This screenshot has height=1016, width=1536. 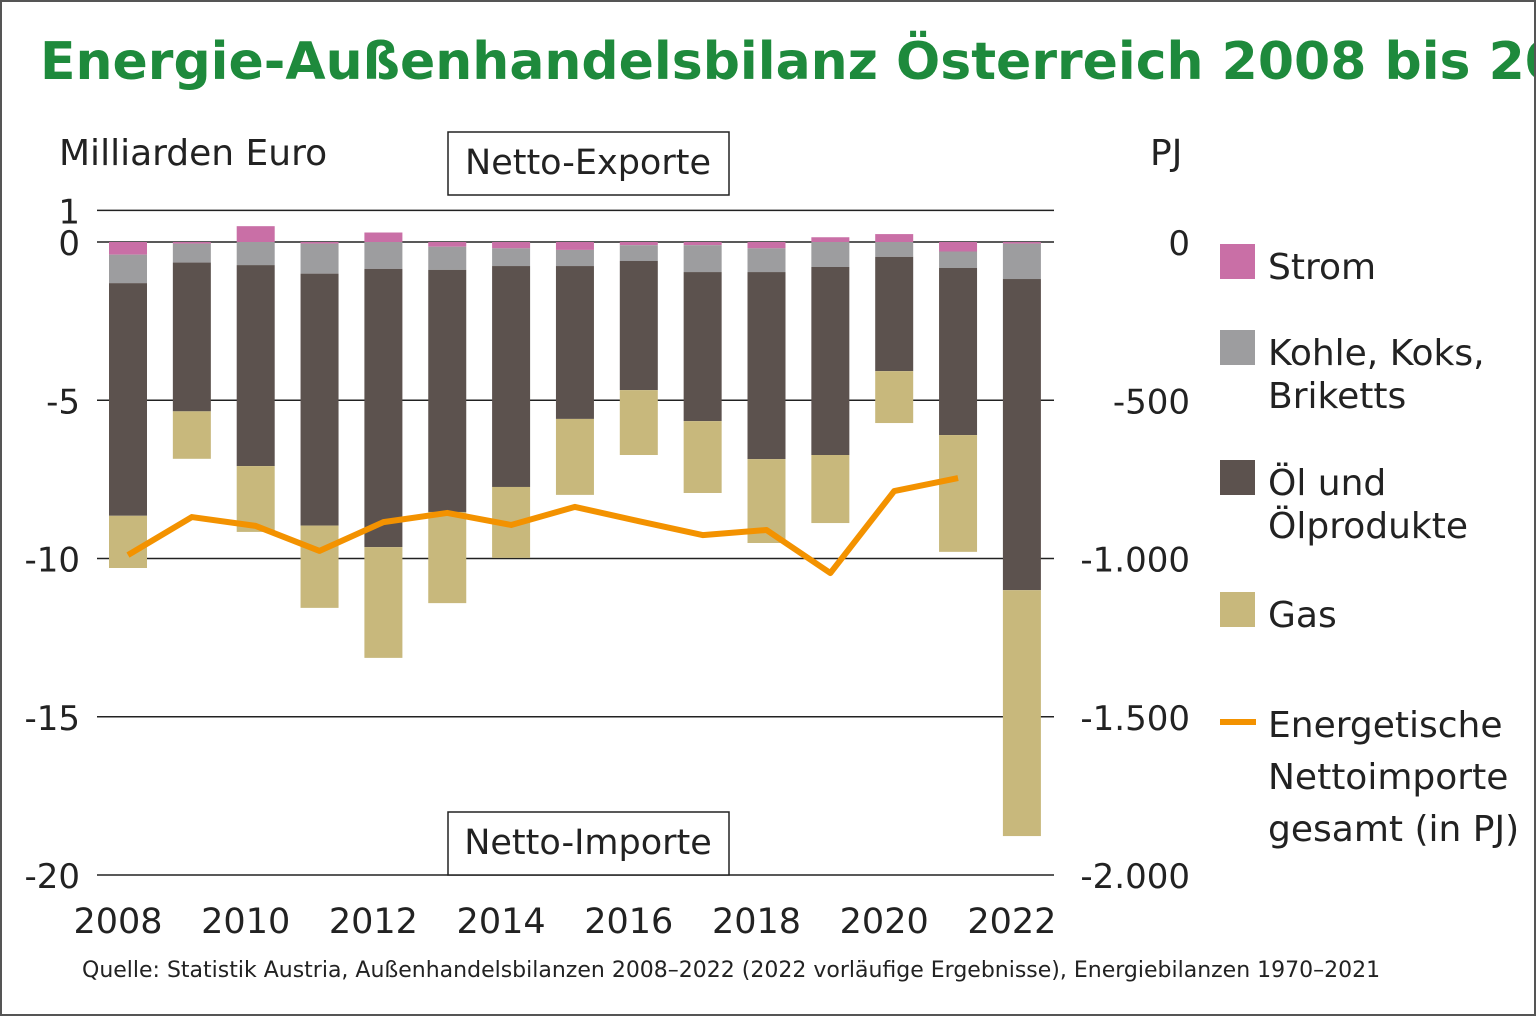 I want to click on bar-strom-2008, so click(x=128, y=248).